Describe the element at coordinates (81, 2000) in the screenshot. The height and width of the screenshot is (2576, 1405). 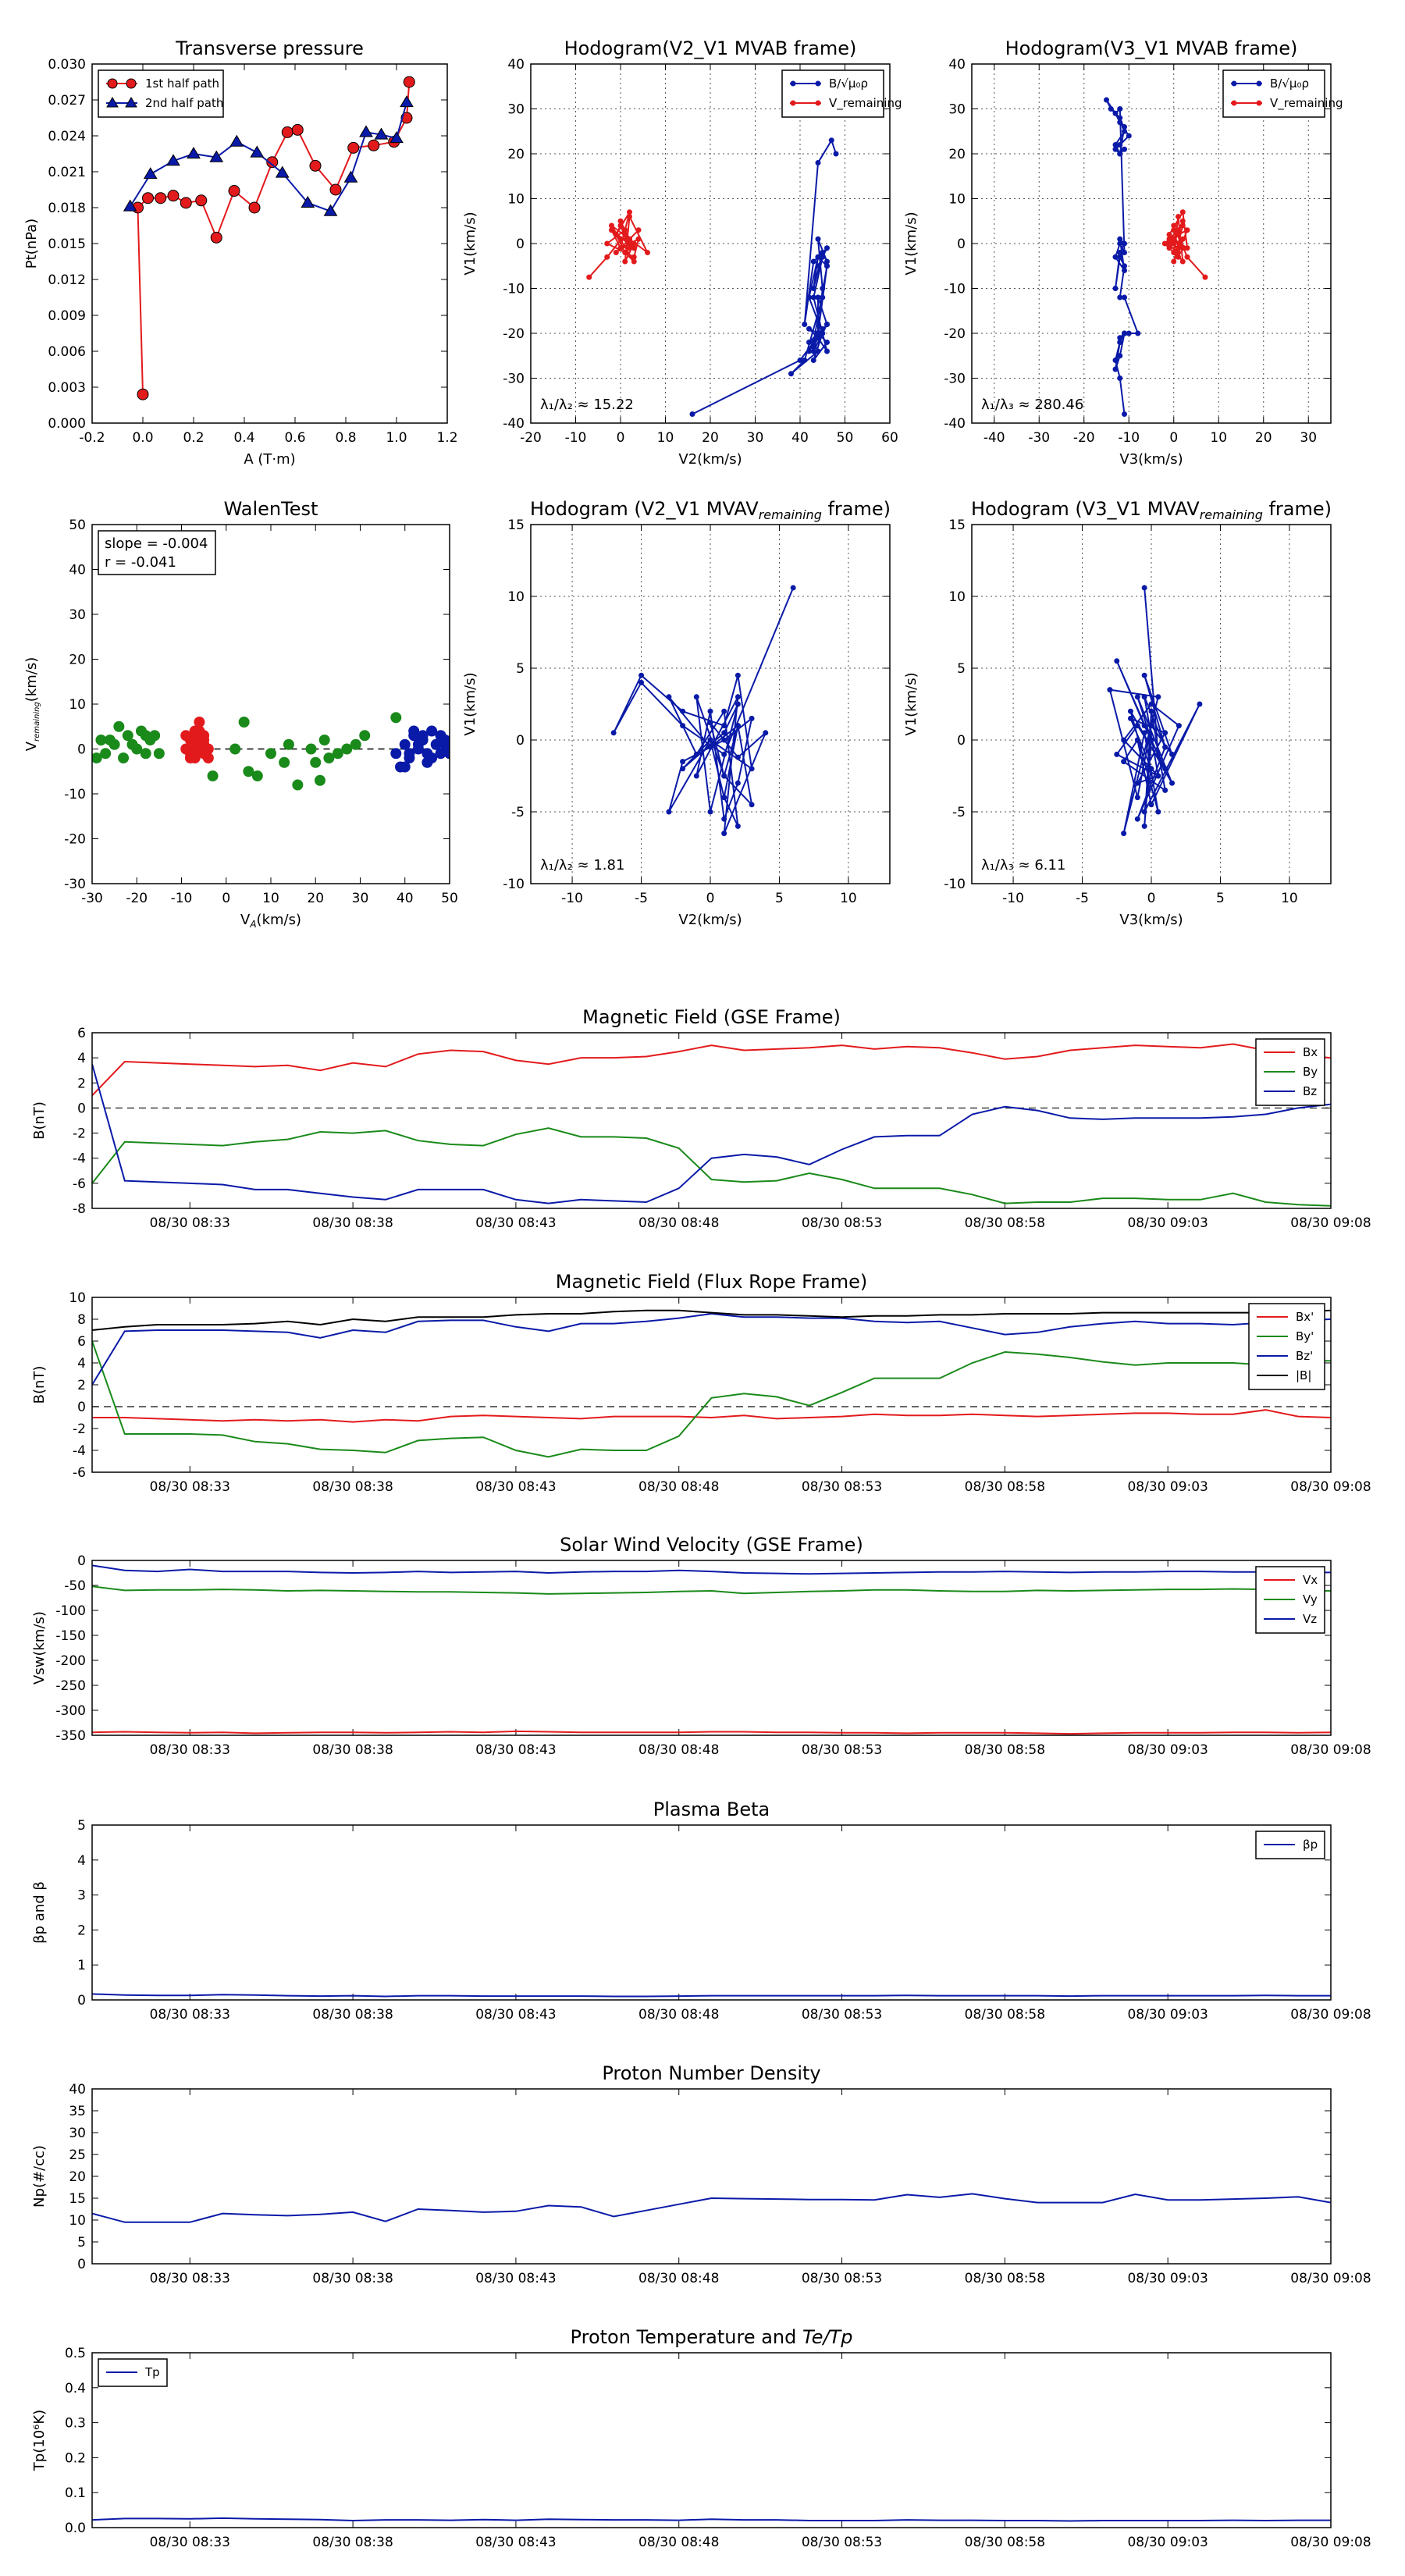
I see `y-tick-label: 0` at that location.